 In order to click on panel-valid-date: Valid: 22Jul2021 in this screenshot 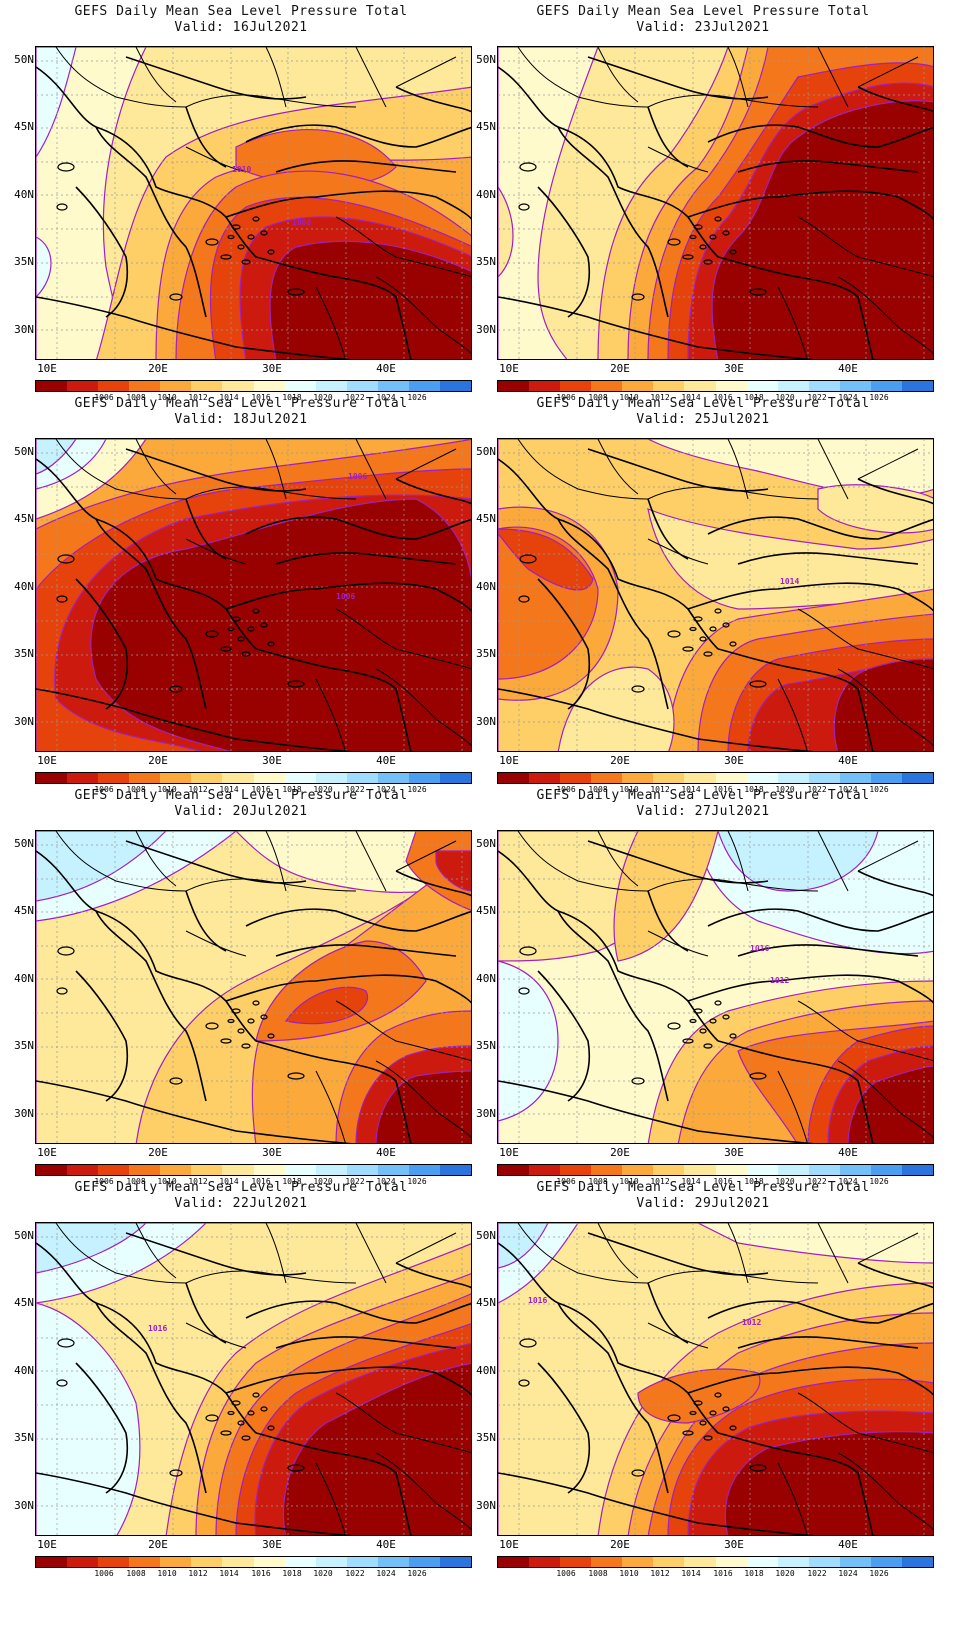, I will do `click(241, 1203)`.